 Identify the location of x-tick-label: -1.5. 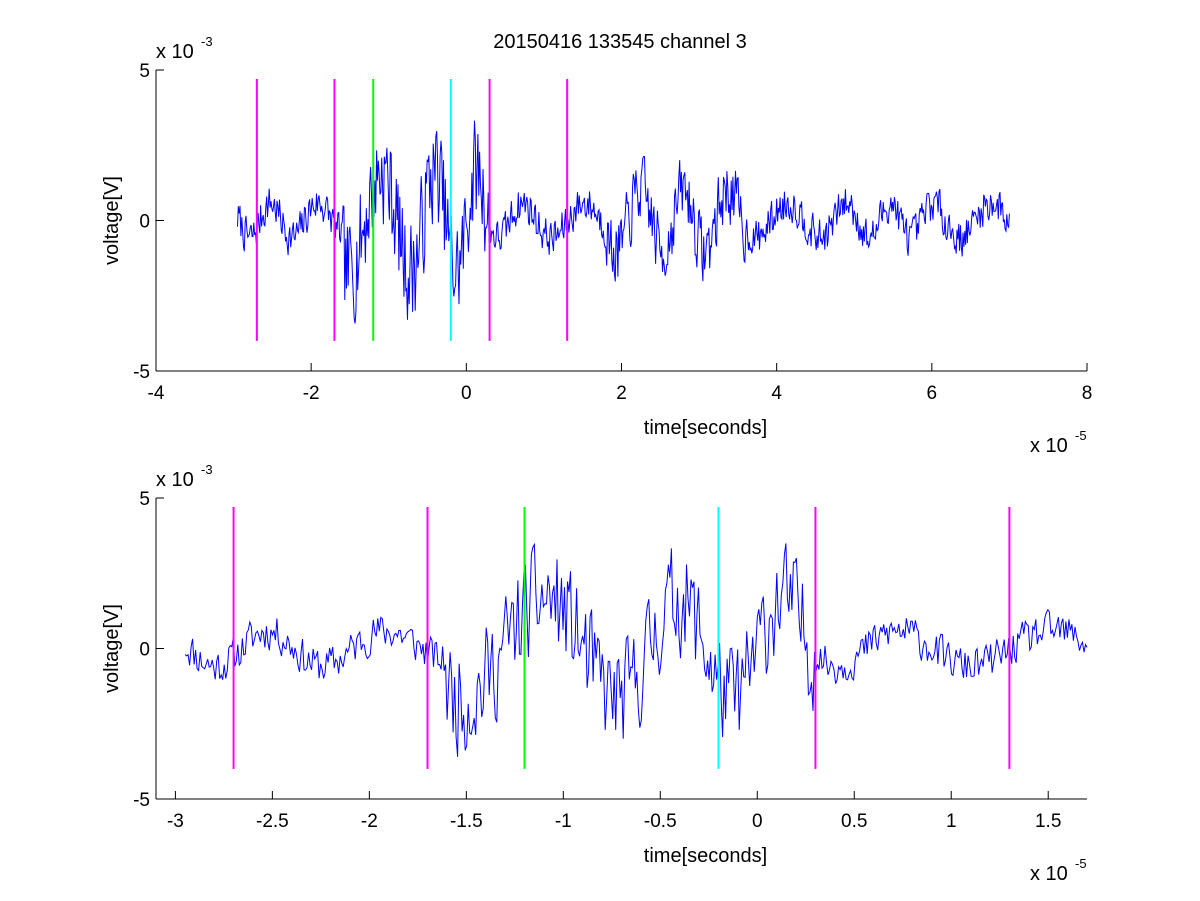
(466, 821).